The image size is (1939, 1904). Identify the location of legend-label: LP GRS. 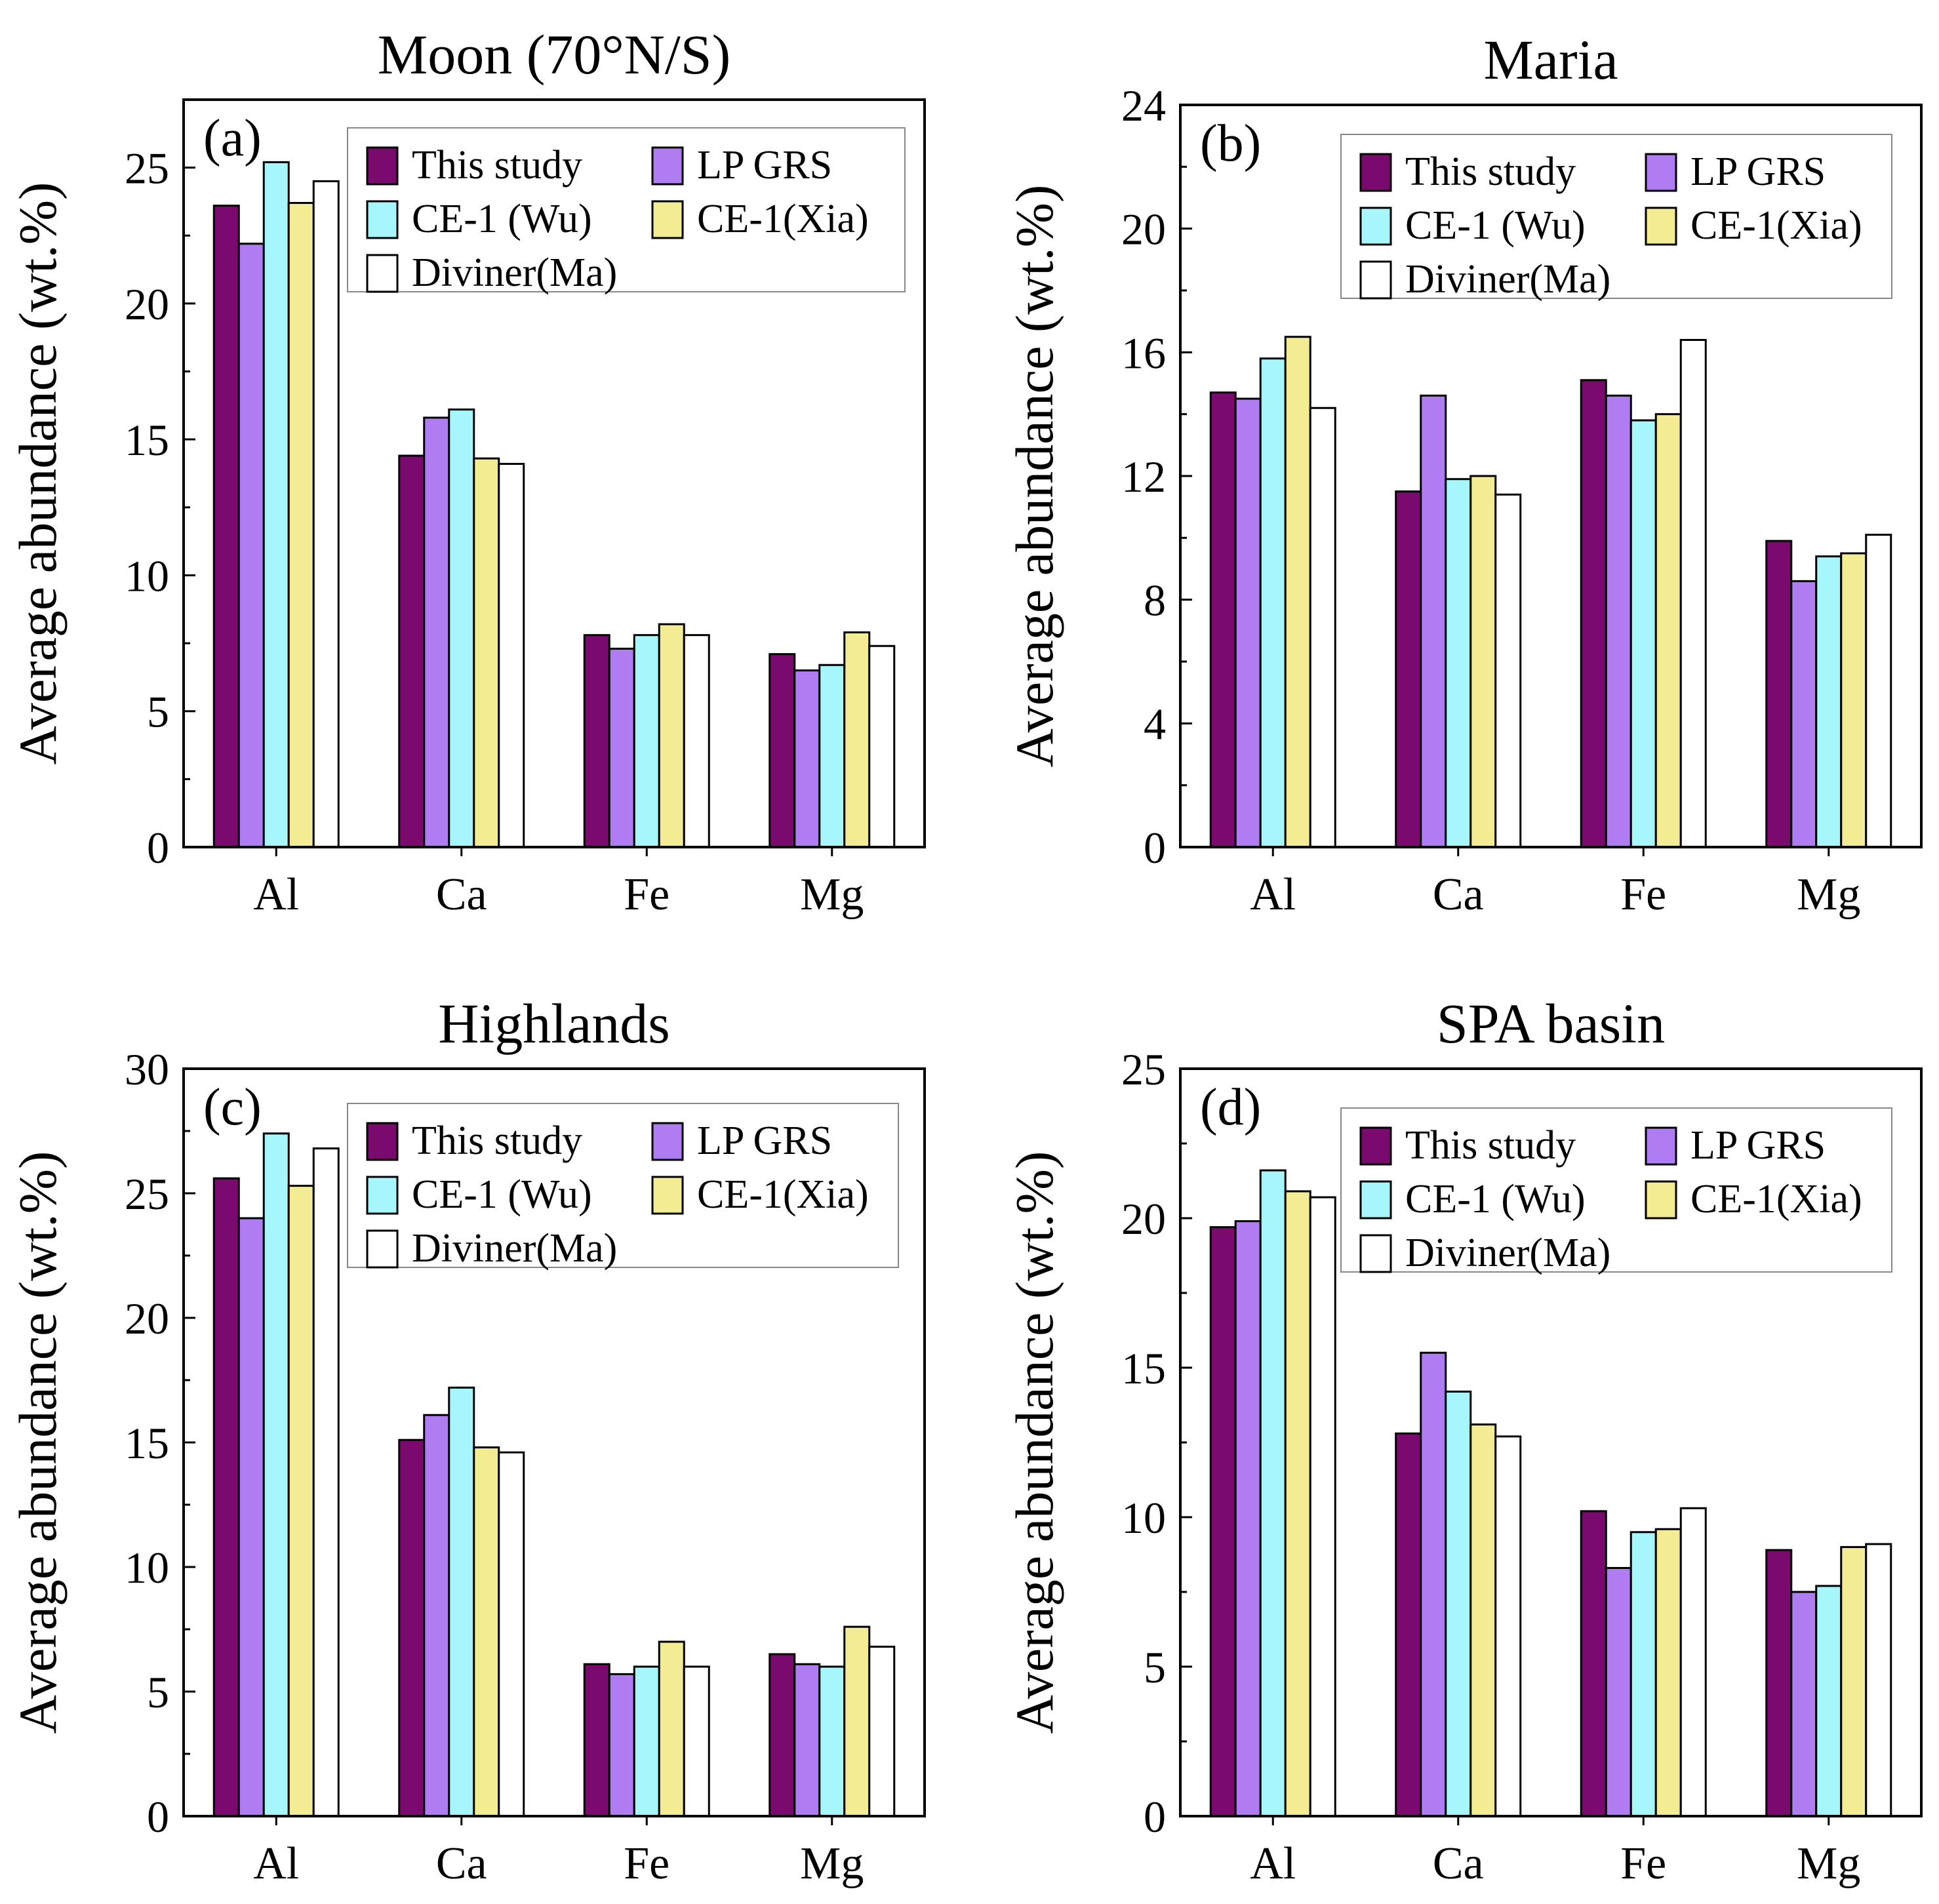
(765, 1141).